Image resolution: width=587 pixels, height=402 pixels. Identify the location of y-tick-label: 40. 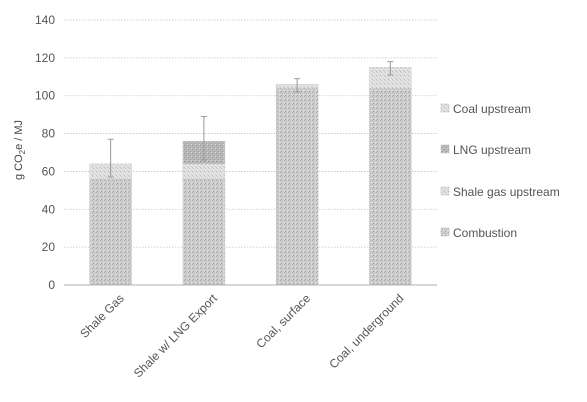
(49, 209).